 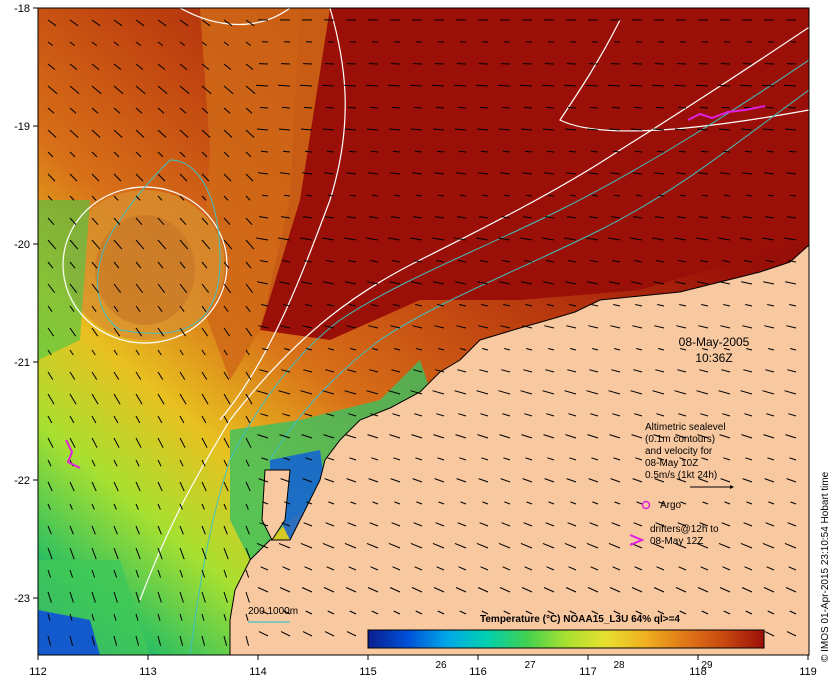 What do you see at coordinates (698, 672) in the screenshot?
I see `lon-tick-label: 118` at bounding box center [698, 672].